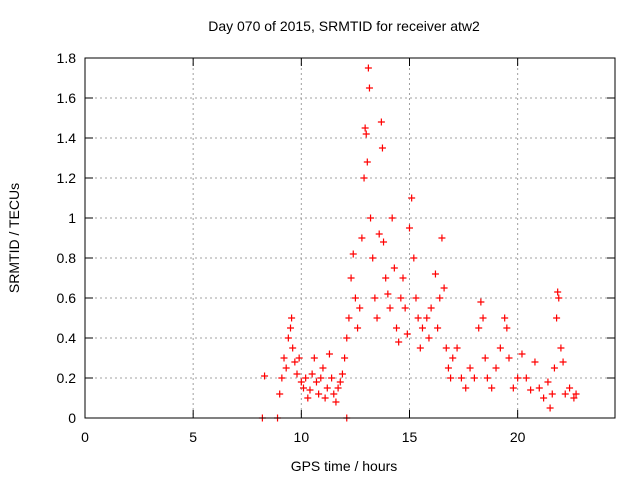 The image size is (640, 480). I want to click on y-tick-label: 0.4, so click(67, 338).